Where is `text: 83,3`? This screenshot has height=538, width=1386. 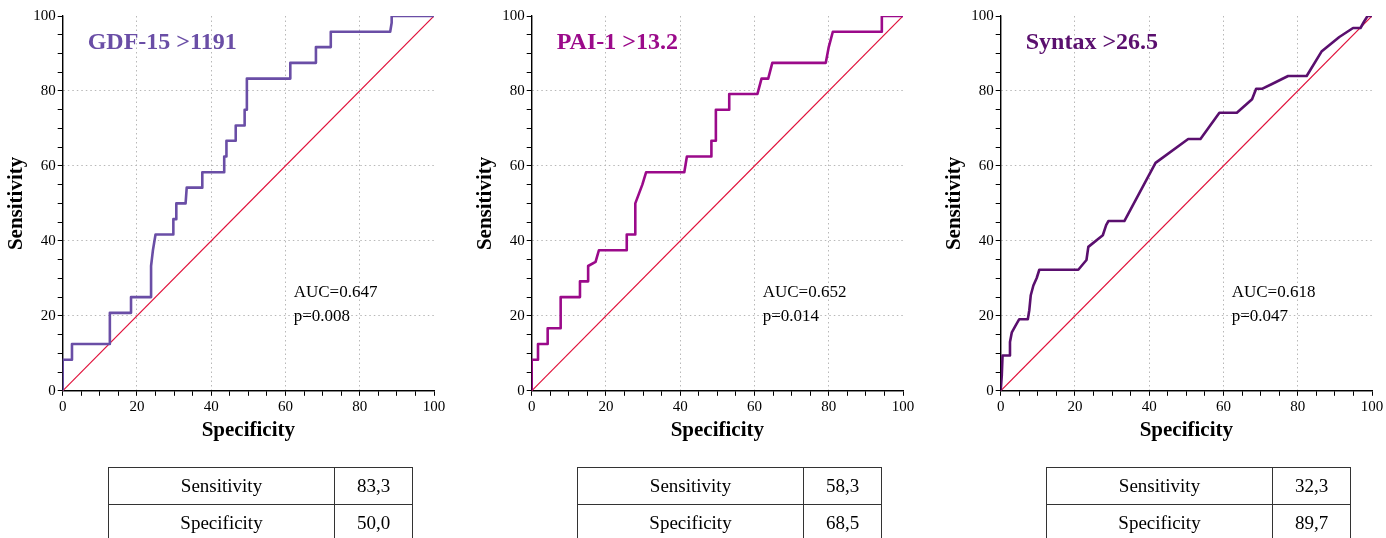
text: 83,3 is located at coordinates (373, 486).